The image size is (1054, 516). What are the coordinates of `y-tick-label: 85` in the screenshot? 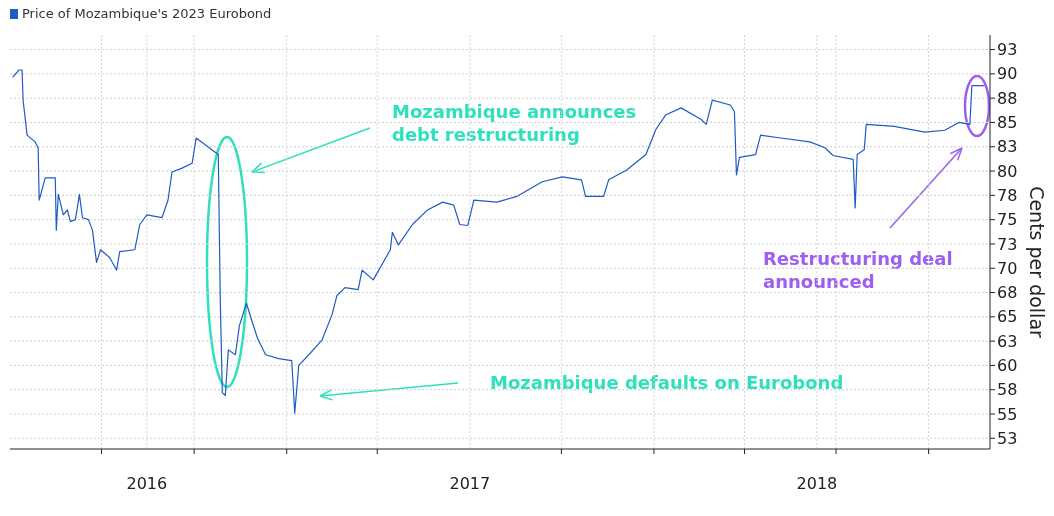 It's located at (1007, 123).